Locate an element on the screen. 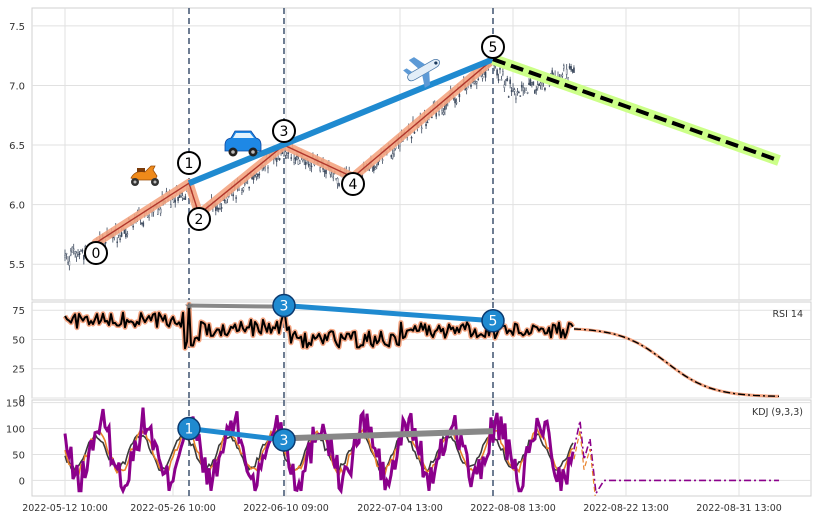 This screenshot has width=819, height=524. kdj-gray-line is located at coordinates (388, 435).